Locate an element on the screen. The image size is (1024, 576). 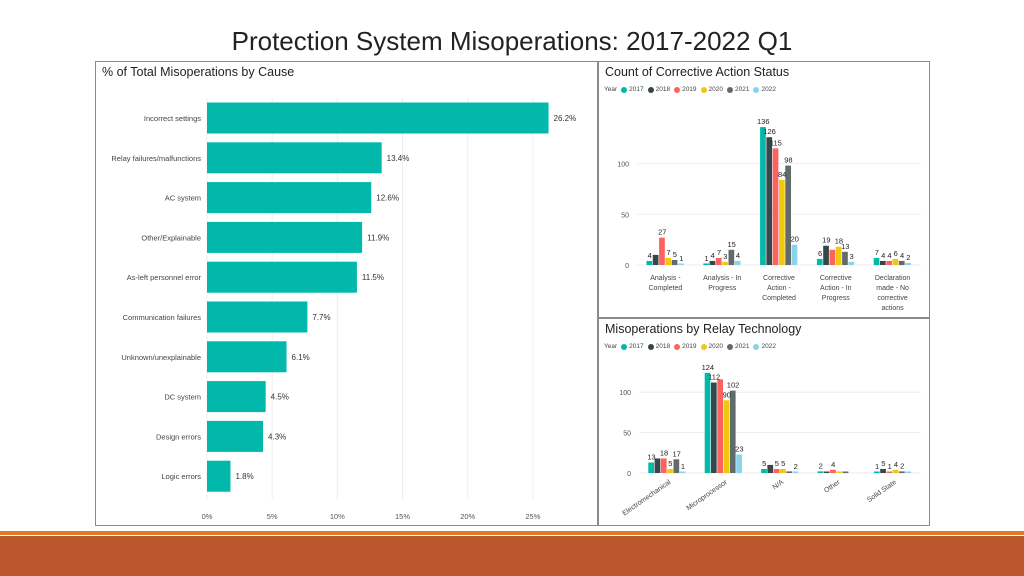
category-label: Microprocessor is located at coordinates (708, 496).